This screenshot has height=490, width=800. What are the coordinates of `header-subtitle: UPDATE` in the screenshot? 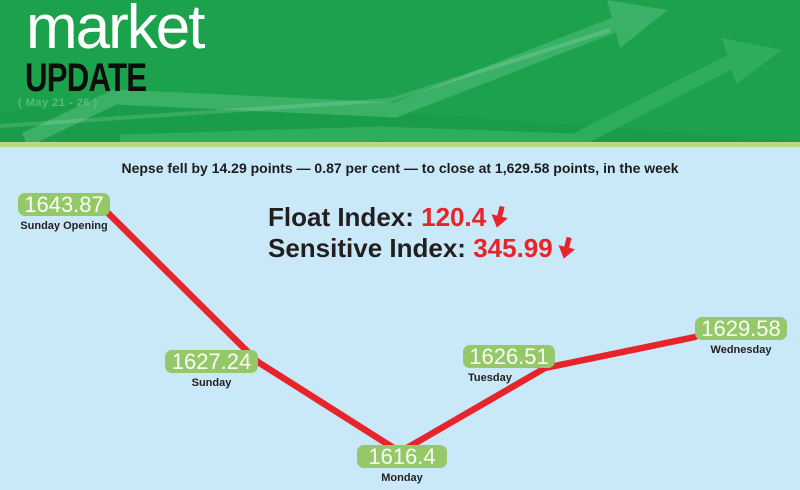 It's located at (86, 78).